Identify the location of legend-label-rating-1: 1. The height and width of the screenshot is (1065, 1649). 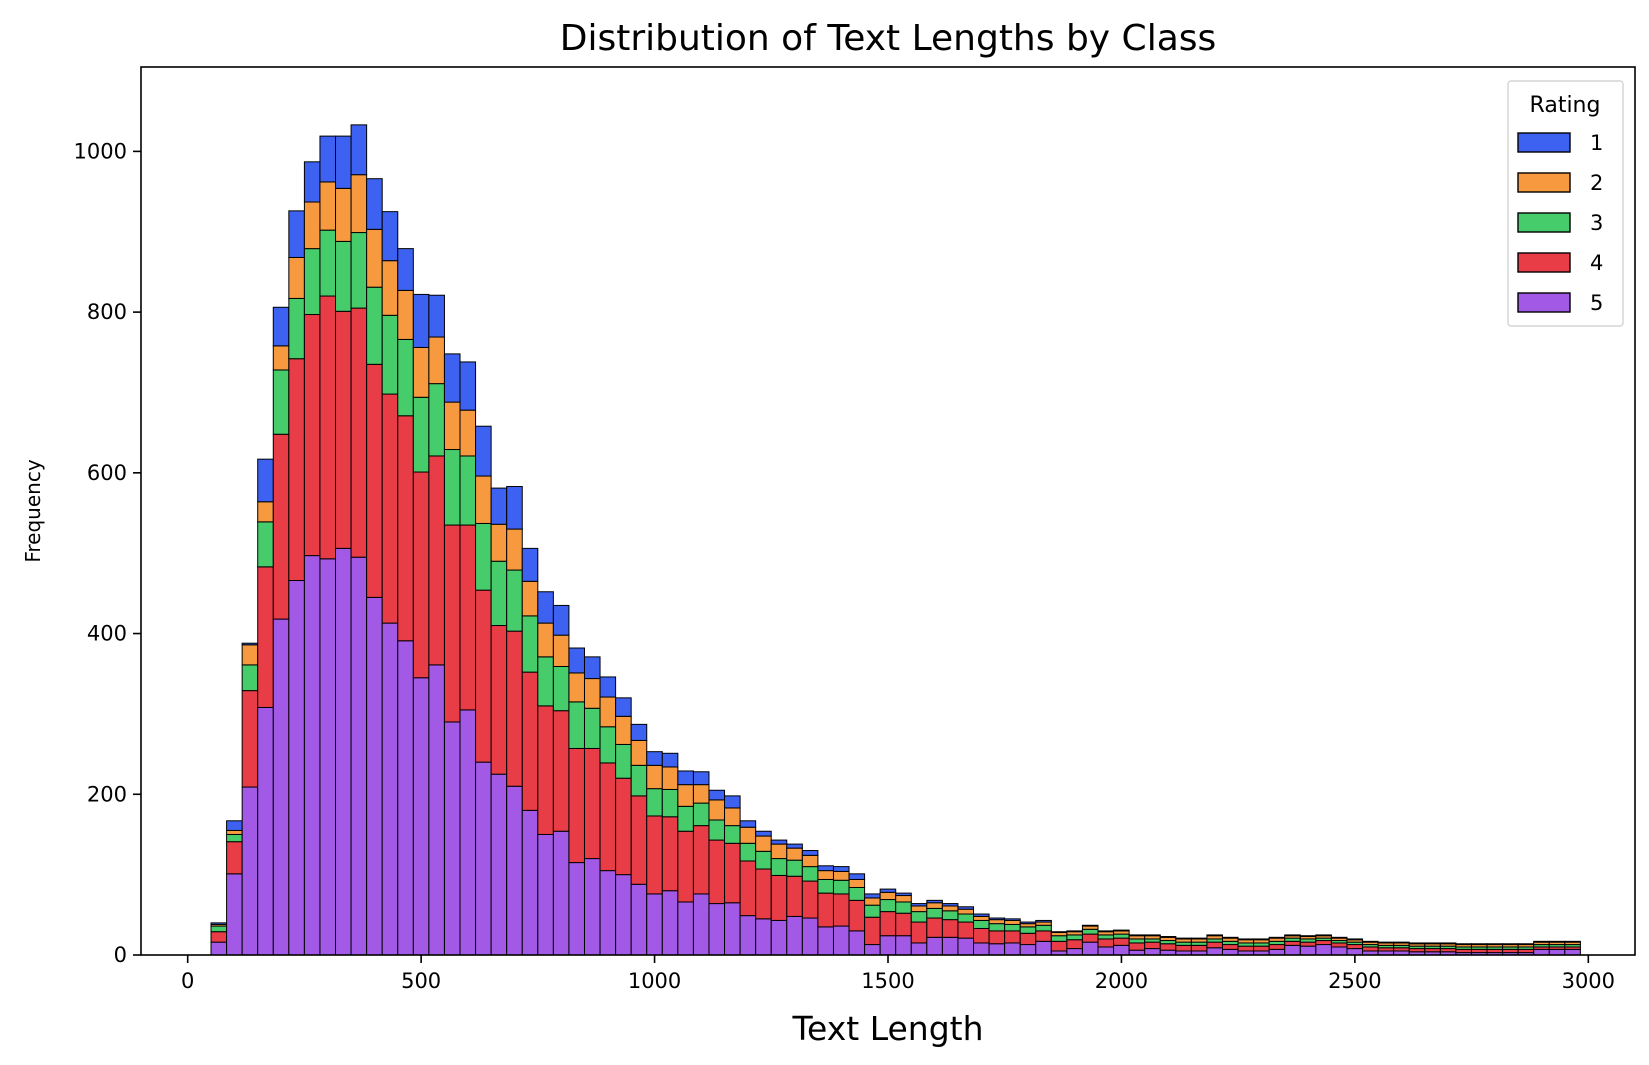
(1596, 143).